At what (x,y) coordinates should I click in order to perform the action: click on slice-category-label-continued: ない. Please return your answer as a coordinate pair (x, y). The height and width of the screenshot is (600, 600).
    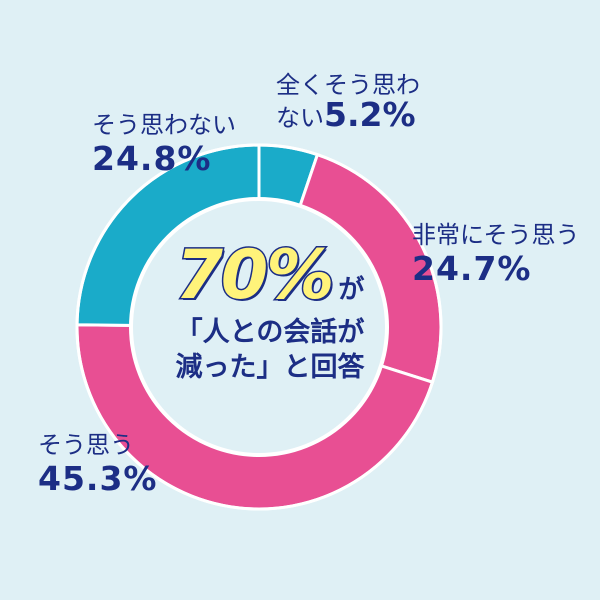
    Looking at the image, I should click on (300, 117).